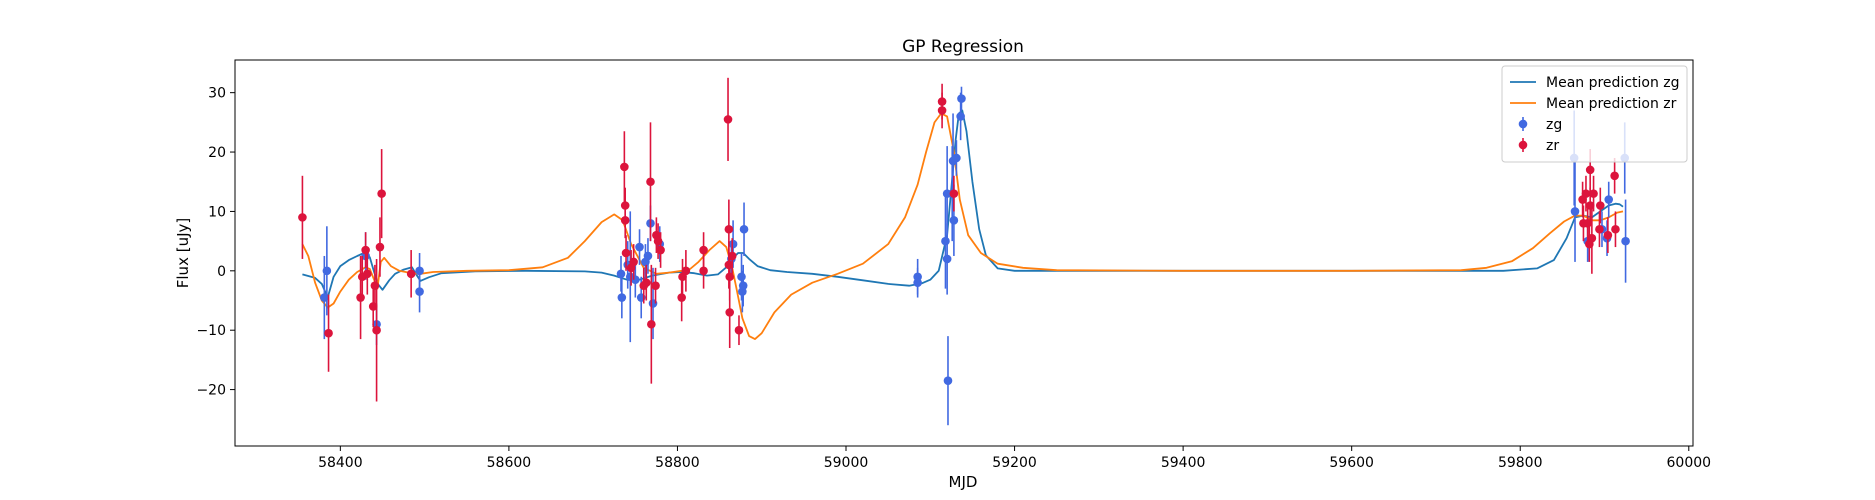 The image size is (1875, 500). I want to click on x-tick-label: 59400, so click(1183, 463).